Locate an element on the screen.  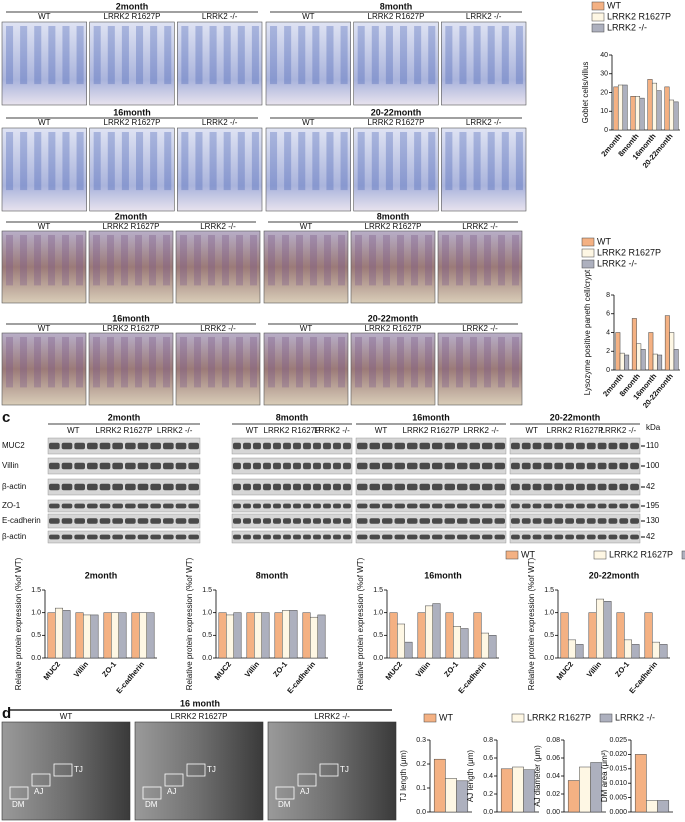
y-tick-label: 0.2 is located at coordinates (488, 794).